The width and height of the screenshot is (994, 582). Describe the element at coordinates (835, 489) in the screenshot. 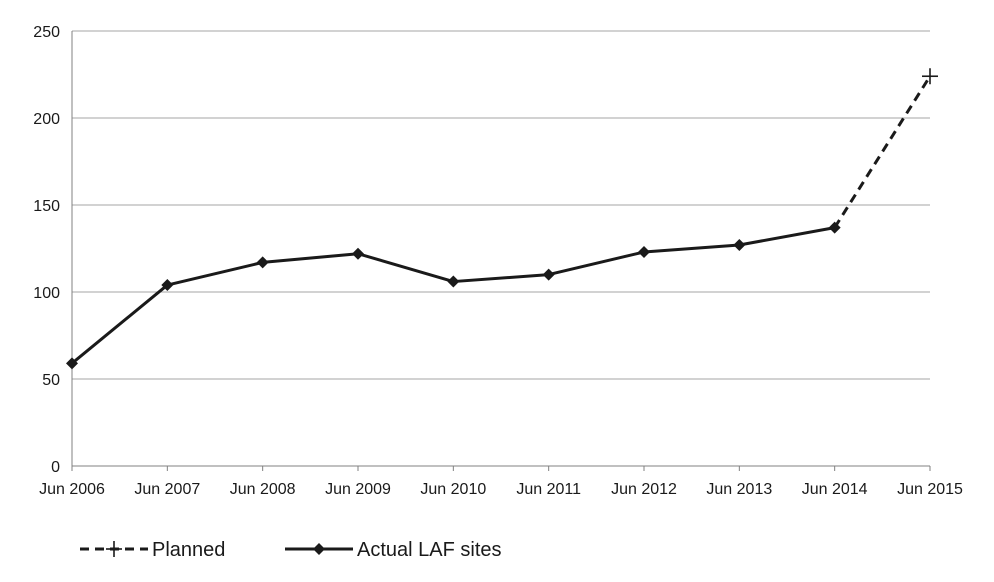

I see `x-tick-label: Jun 2014` at that location.